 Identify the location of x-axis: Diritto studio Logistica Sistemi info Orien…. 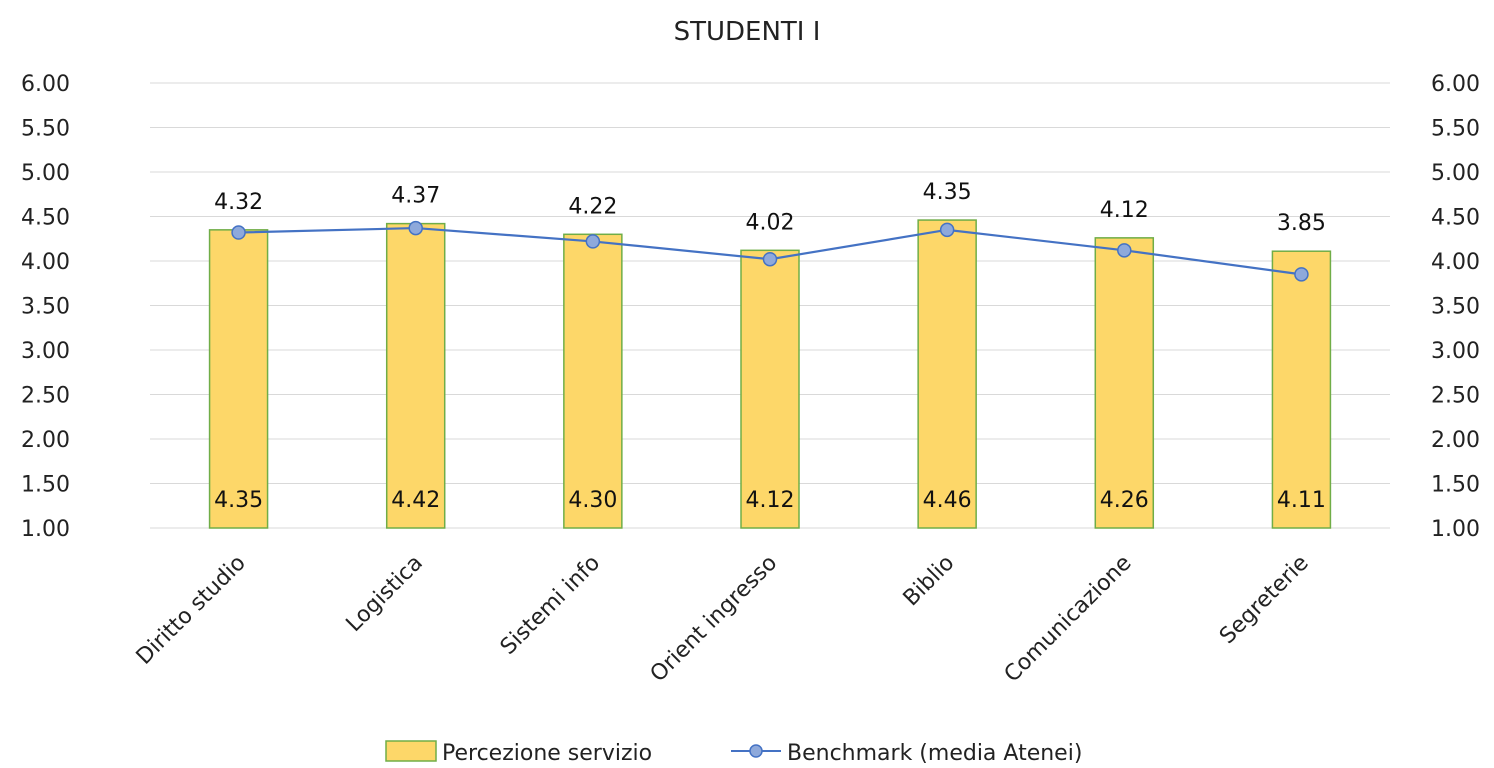
(723, 619).